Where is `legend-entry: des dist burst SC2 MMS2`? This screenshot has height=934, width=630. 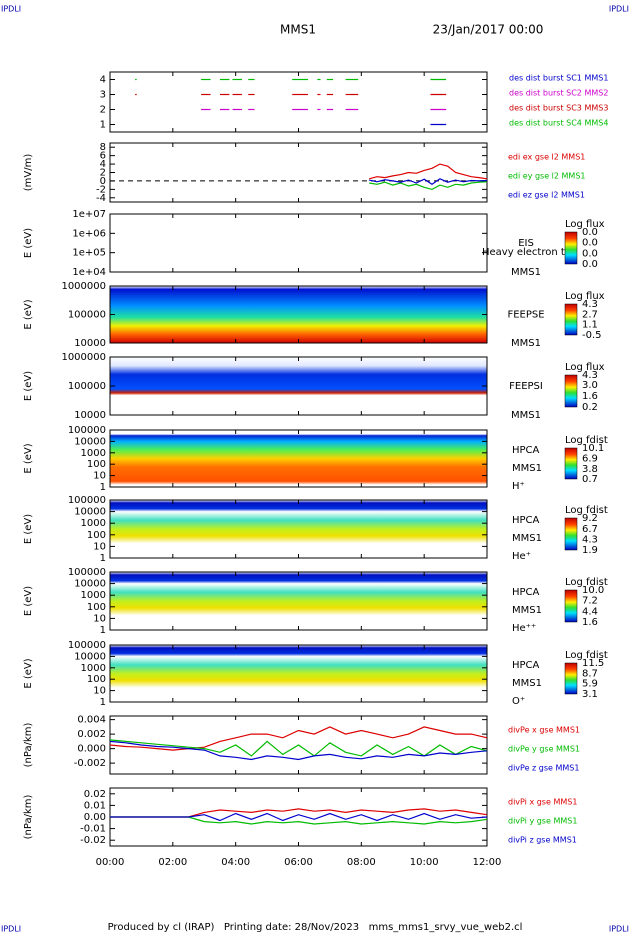 legend-entry: des dist burst SC2 MMS2 is located at coordinates (558, 93).